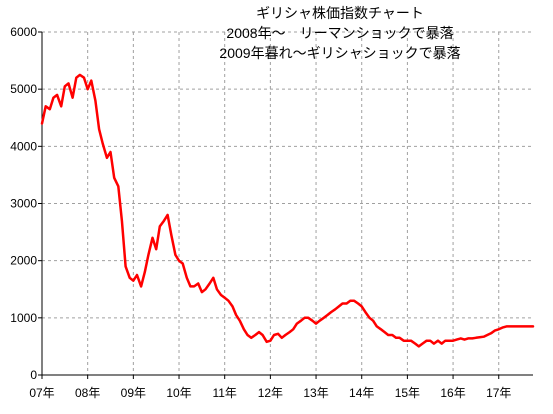 The height and width of the screenshot is (414, 553). What do you see at coordinates (23, 89) in the screenshot?
I see `y-tick-label: 5000` at bounding box center [23, 89].